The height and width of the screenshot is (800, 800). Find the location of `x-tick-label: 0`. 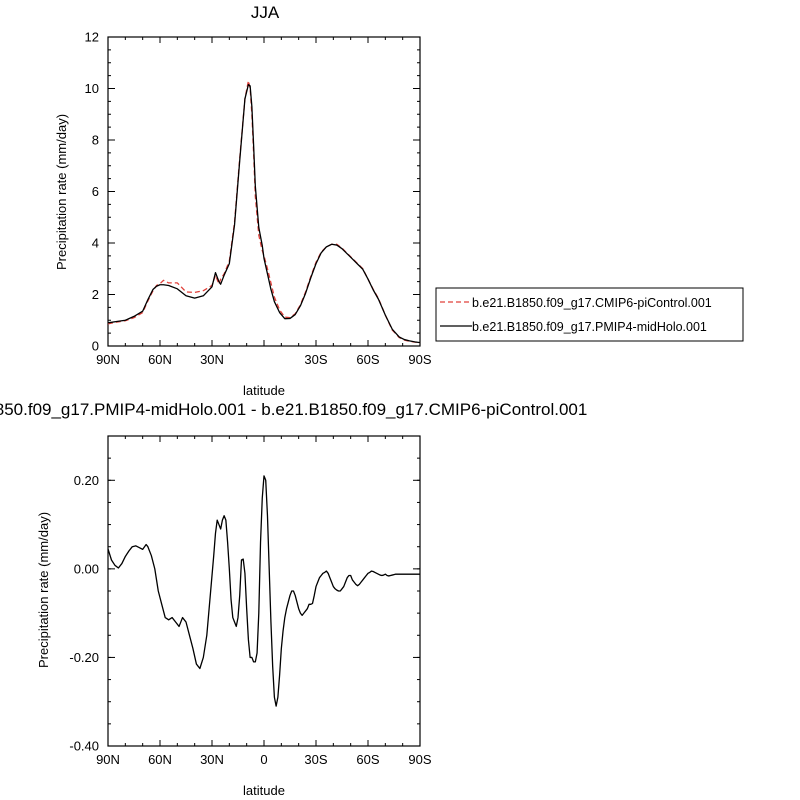

x-tick-label: 0 is located at coordinates (263, 759).